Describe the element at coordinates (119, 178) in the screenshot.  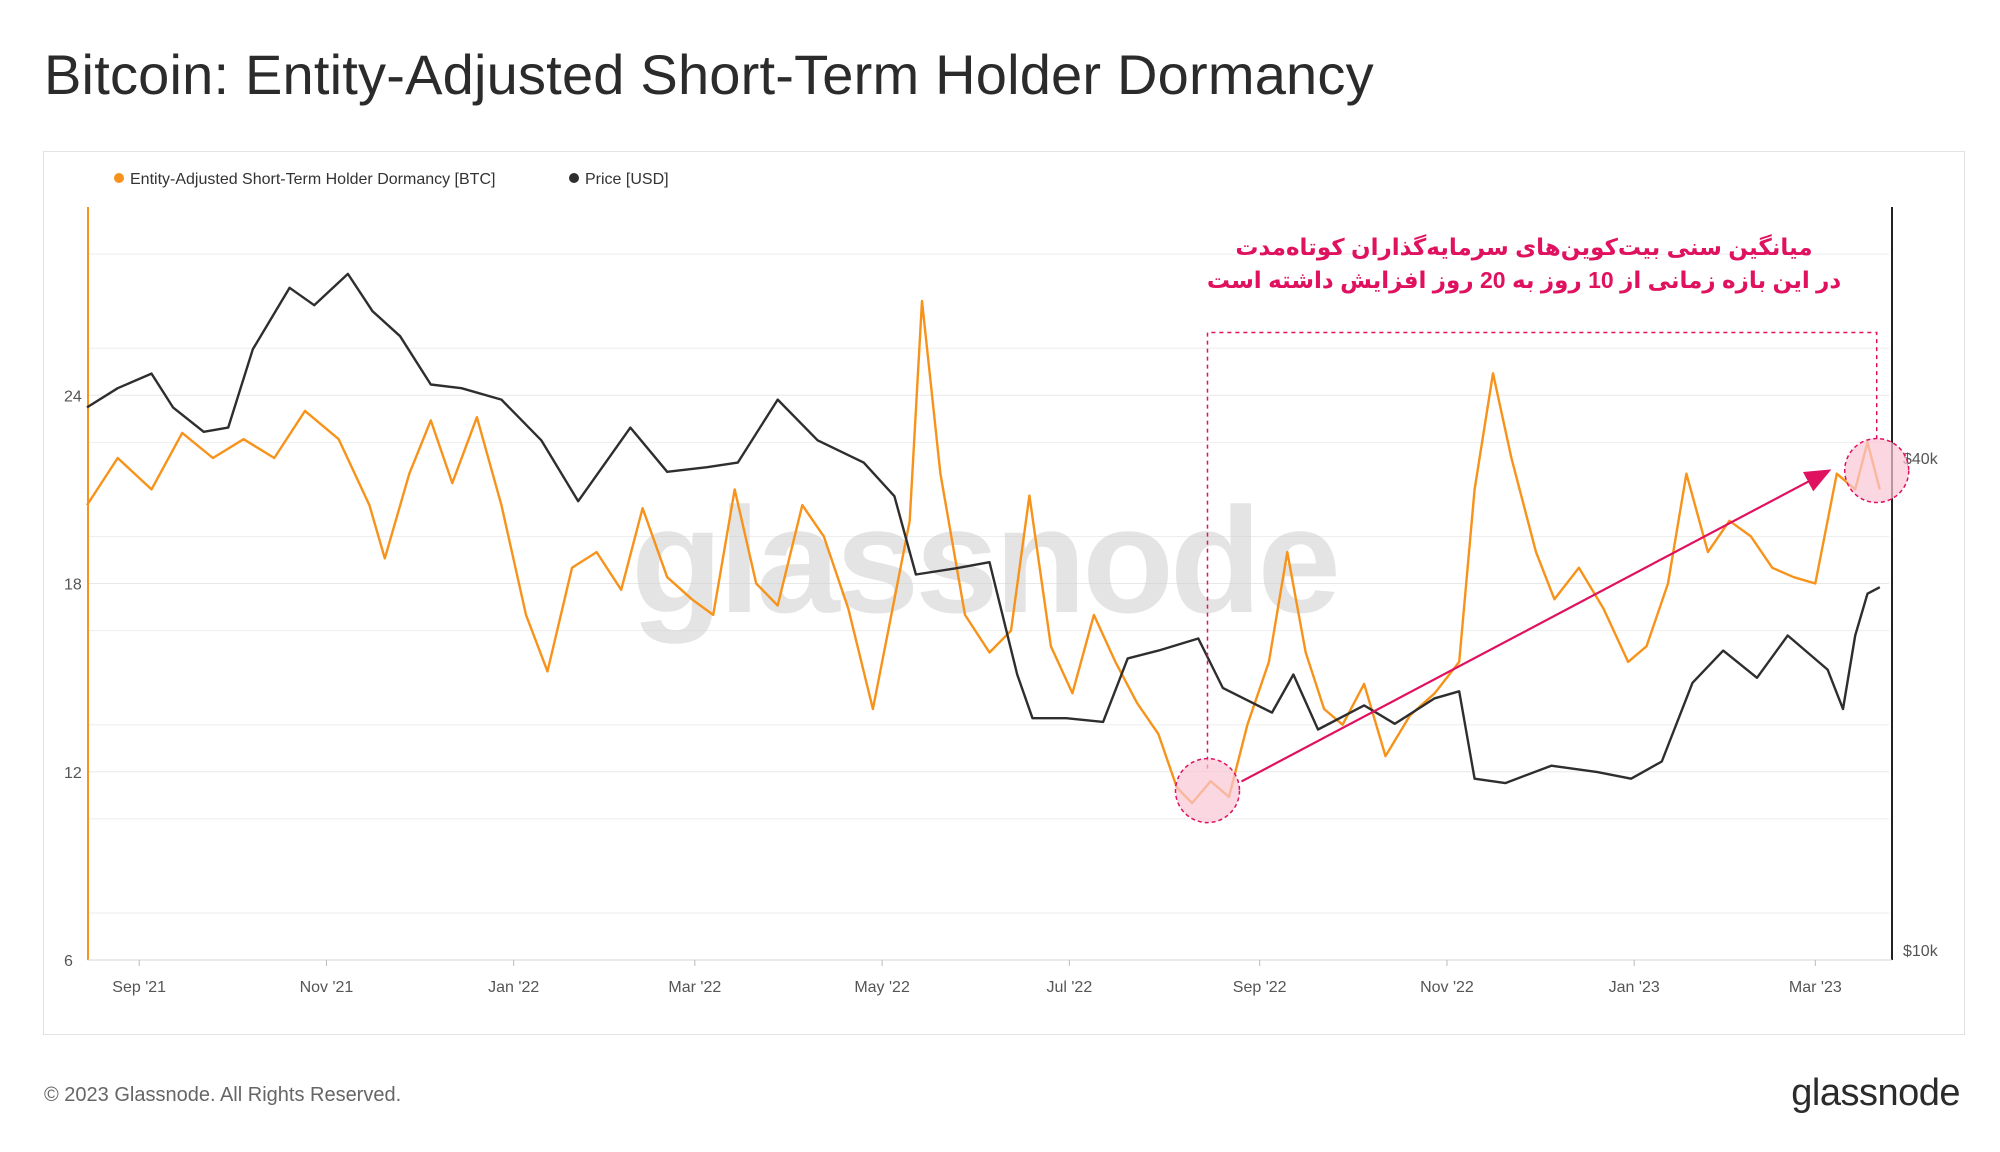
I see `legend-dot-dormancy` at that location.